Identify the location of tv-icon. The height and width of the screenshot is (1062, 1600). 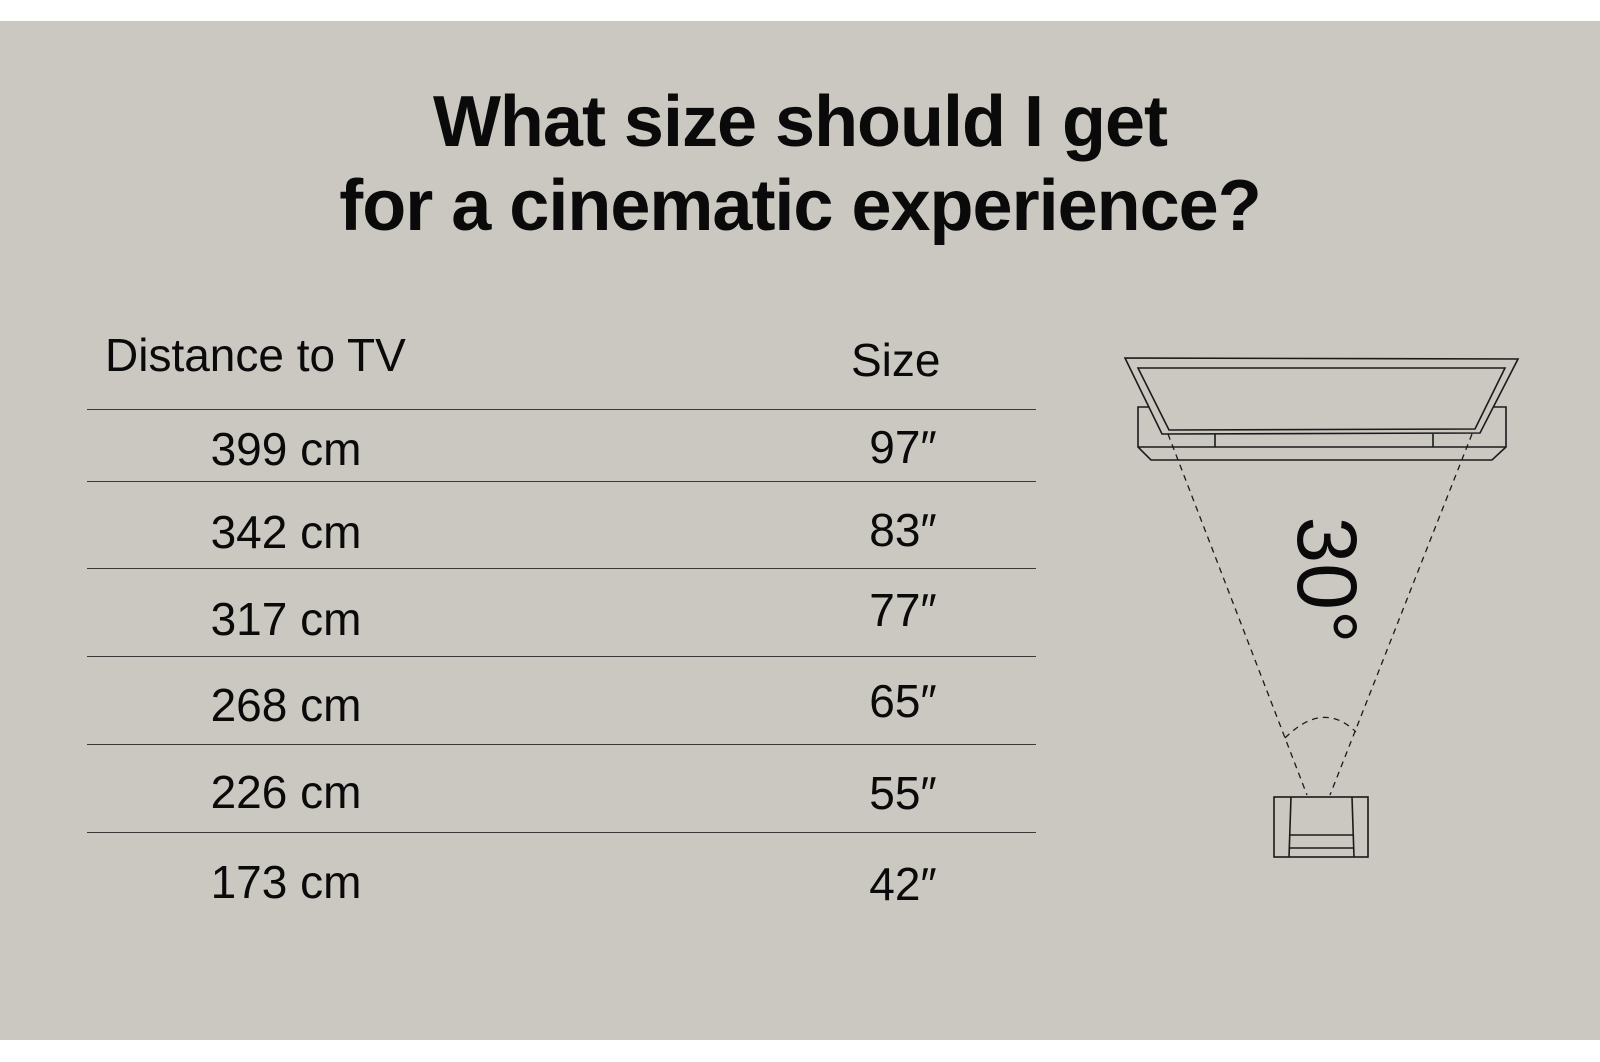
(1321, 396).